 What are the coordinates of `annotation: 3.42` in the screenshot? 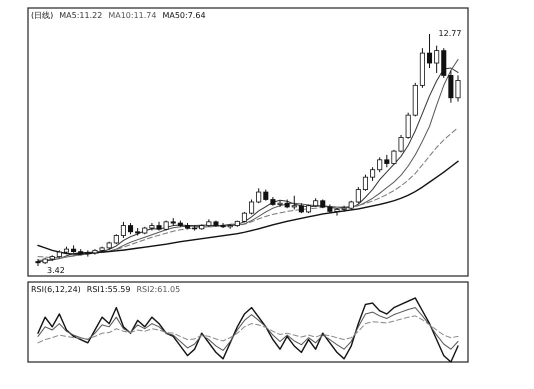 It's located at (56, 270).